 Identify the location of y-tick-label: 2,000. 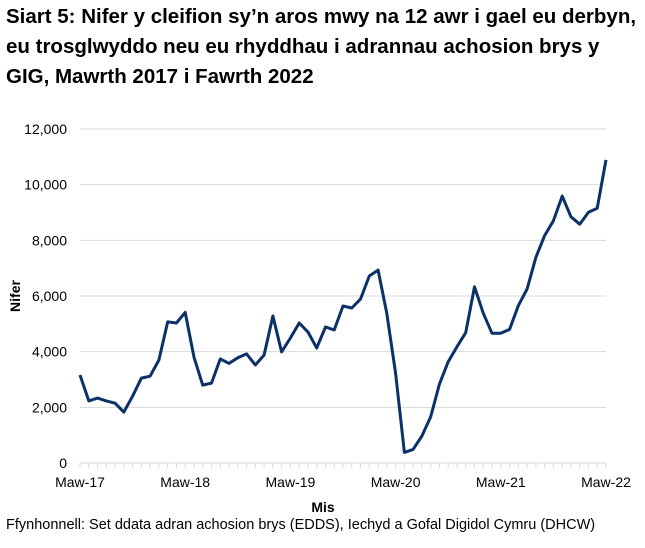
(49, 407).